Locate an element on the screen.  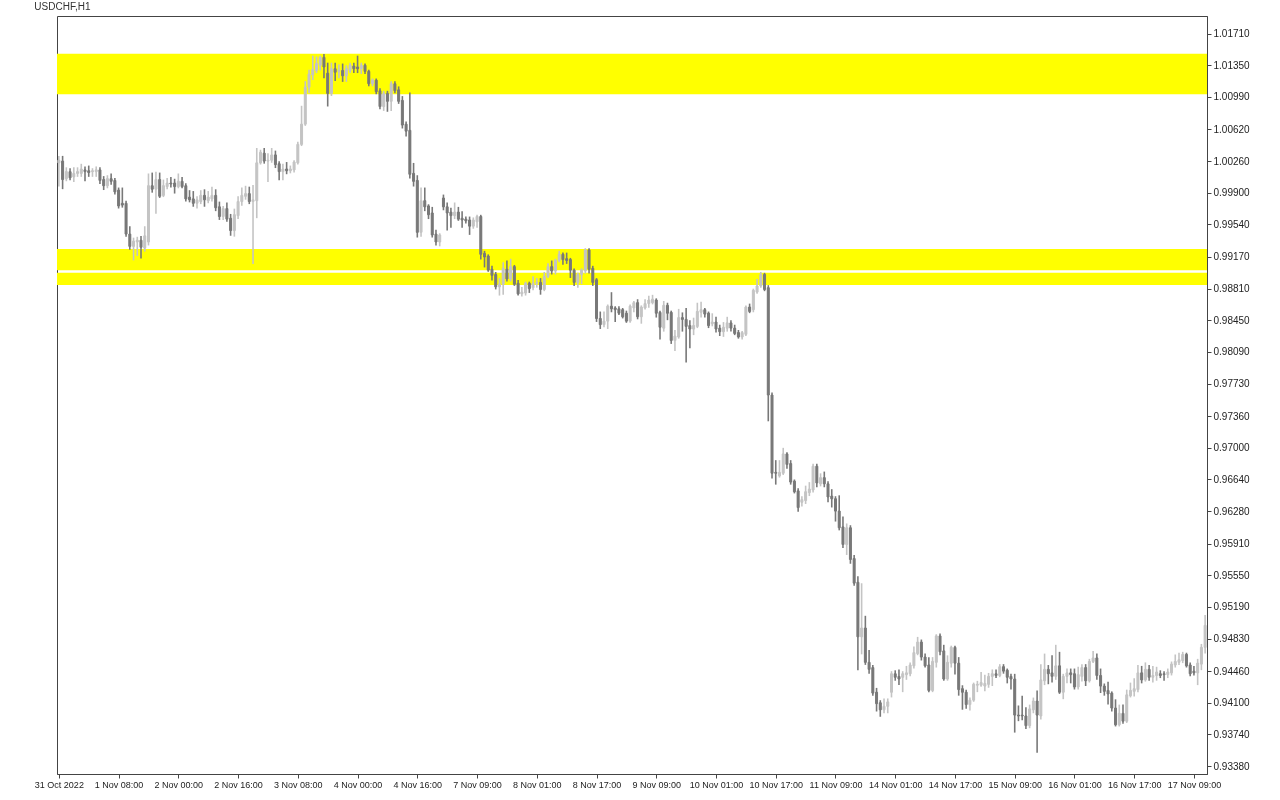
x-tick-label: 7 Nov 09:00 is located at coordinates (477, 784).